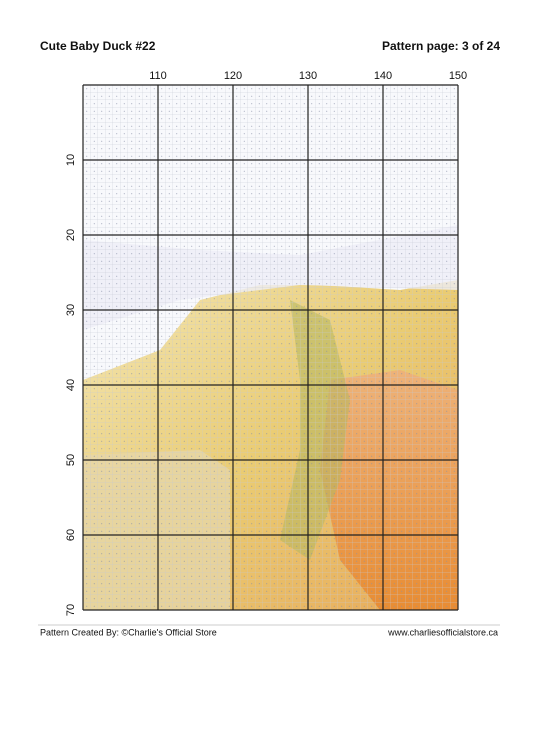  What do you see at coordinates (233, 76) in the screenshot?
I see `column-label: 120` at bounding box center [233, 76].